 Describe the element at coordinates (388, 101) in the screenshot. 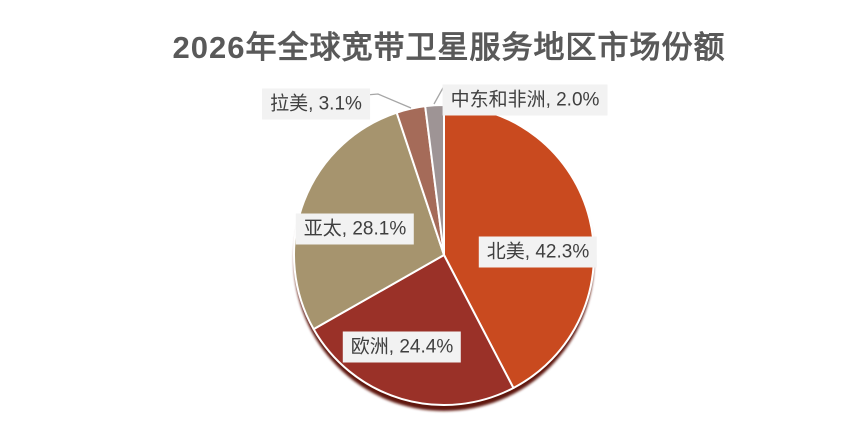

I see `leader-line-latin-america` at that location.